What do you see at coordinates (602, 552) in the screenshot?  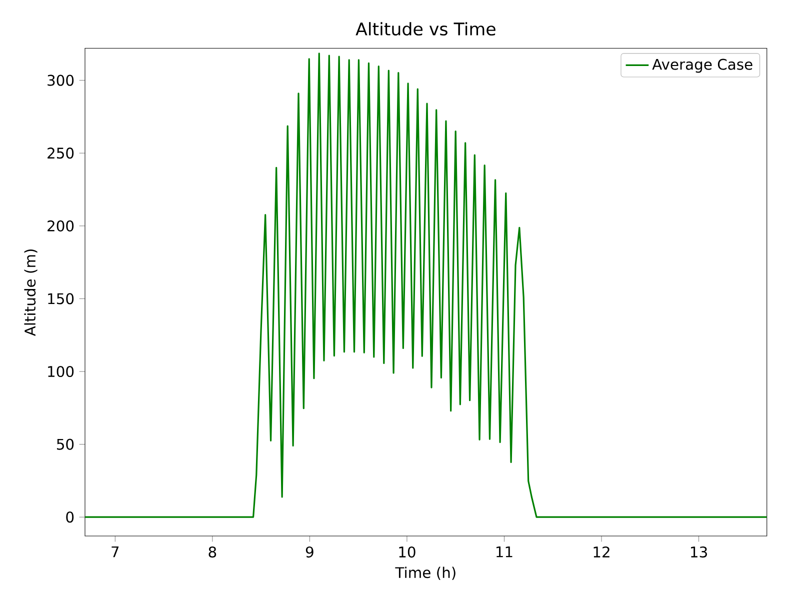 I see `x-tick-label: 12` at bounding box center [602, 552].